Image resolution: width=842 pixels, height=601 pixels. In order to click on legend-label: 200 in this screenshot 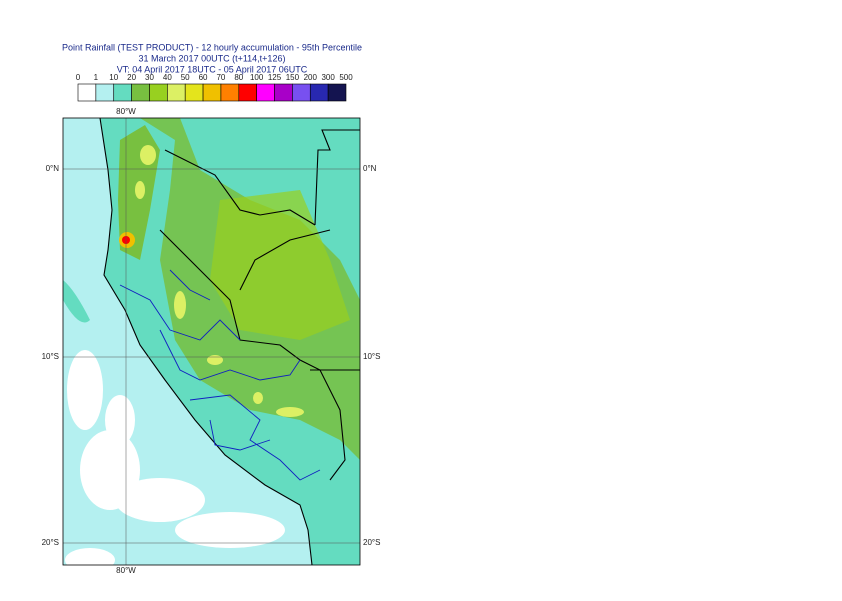, I will do `click(311, 77)`.